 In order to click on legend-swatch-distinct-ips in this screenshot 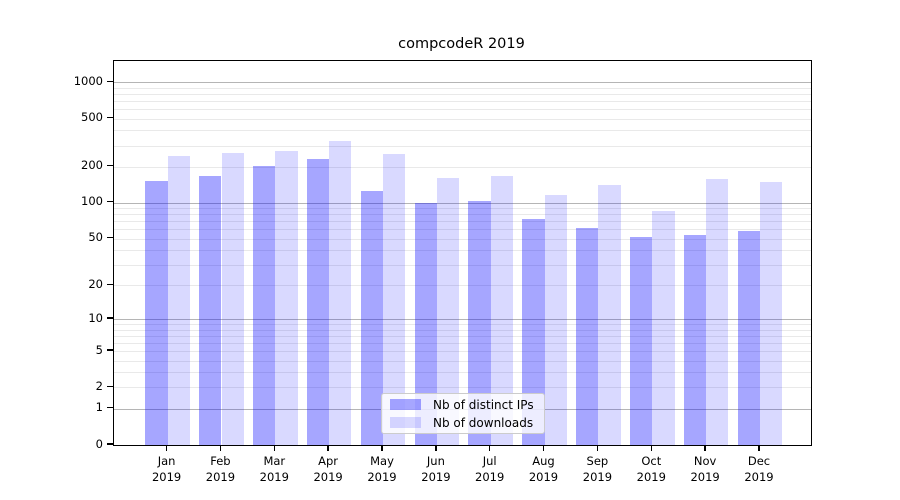, I will do `click(405, 404)`.